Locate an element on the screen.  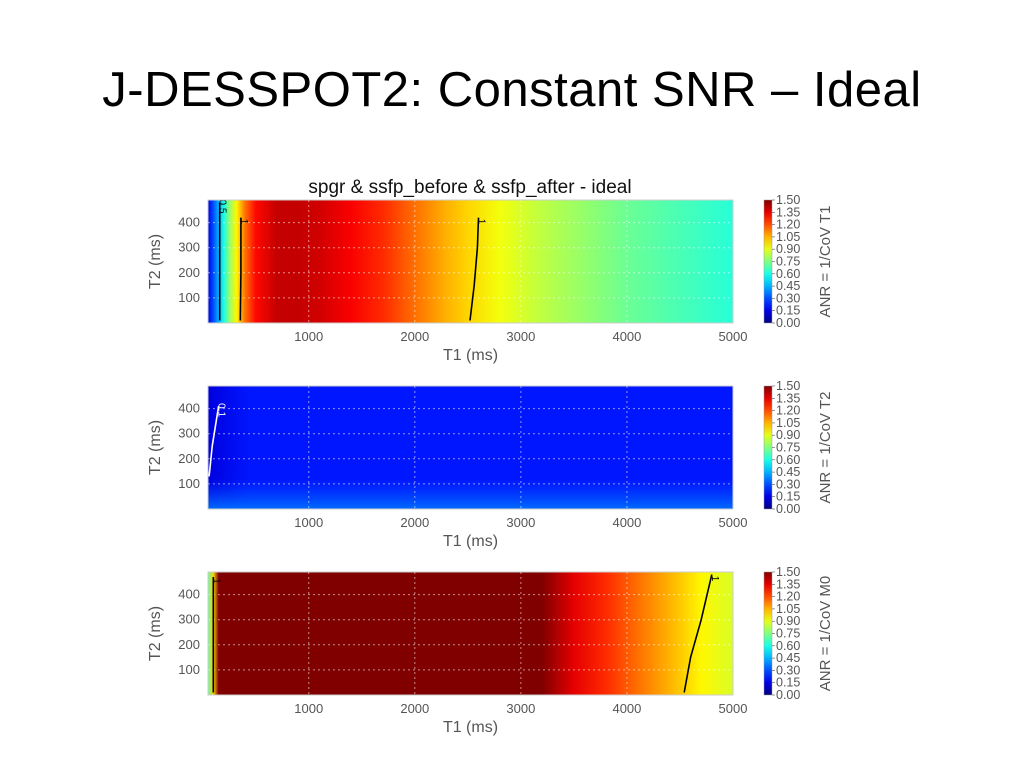
heatmap-low-t2-band is located at coordinates (470, 447).